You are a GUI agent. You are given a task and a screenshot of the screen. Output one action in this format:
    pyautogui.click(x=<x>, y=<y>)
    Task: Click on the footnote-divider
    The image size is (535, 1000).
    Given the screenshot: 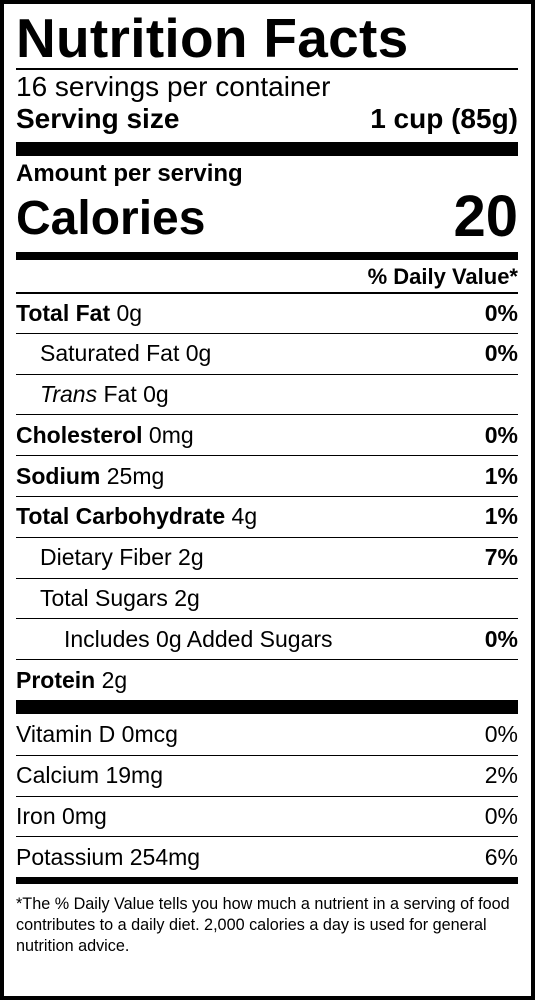 What is the action you would take?
    pyautogui.click(x=267, y=881)
    